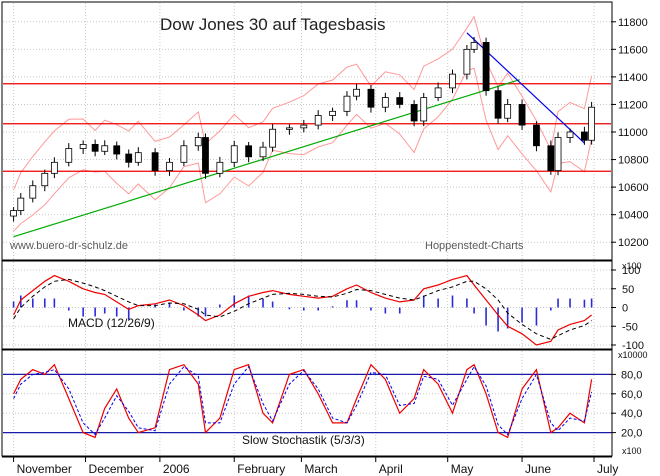 This screenshot has height=476, width=660. Describe the element at coordinates (633, 188) in the screenshot. I see `price-tick-label: 10600` at that location.